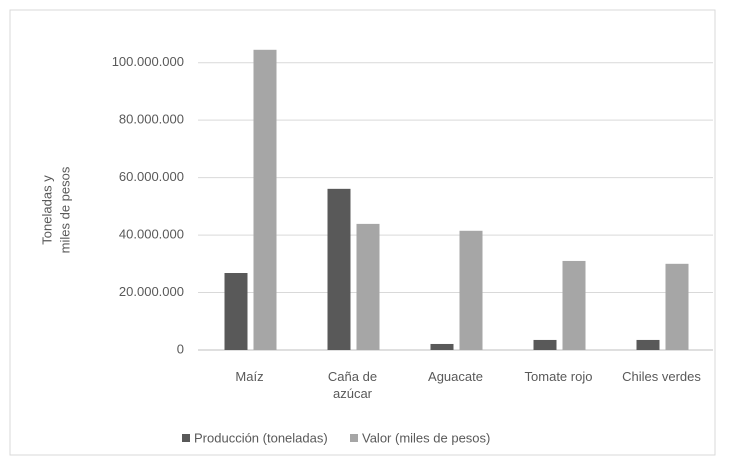 This screenshot has width=735, height=464. I want to click on x-tick-label: Aguacate, so click(455, 376).